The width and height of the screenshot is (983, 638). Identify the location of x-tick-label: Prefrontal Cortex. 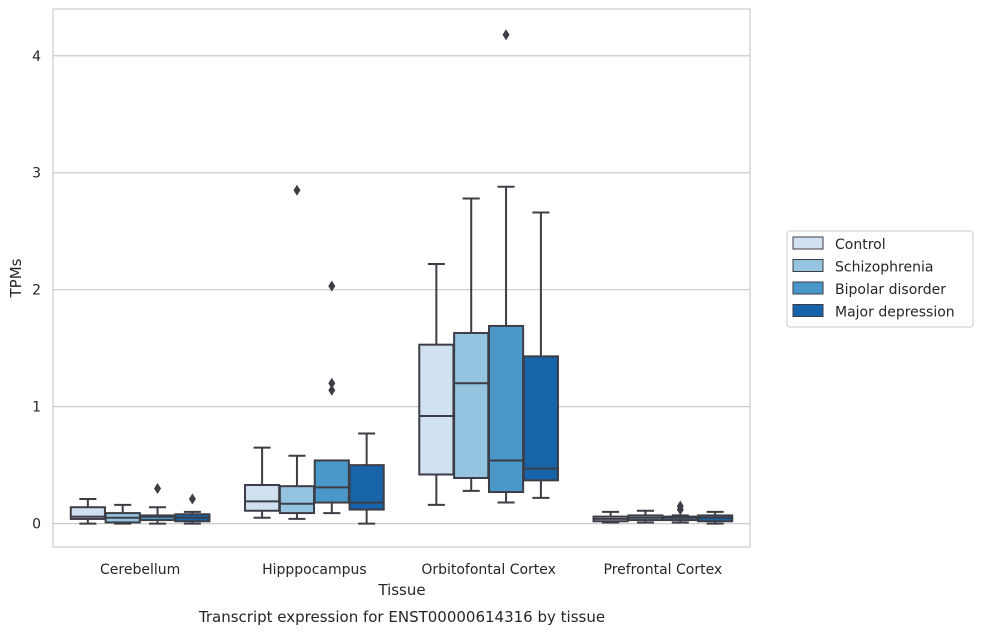
(663, 570).